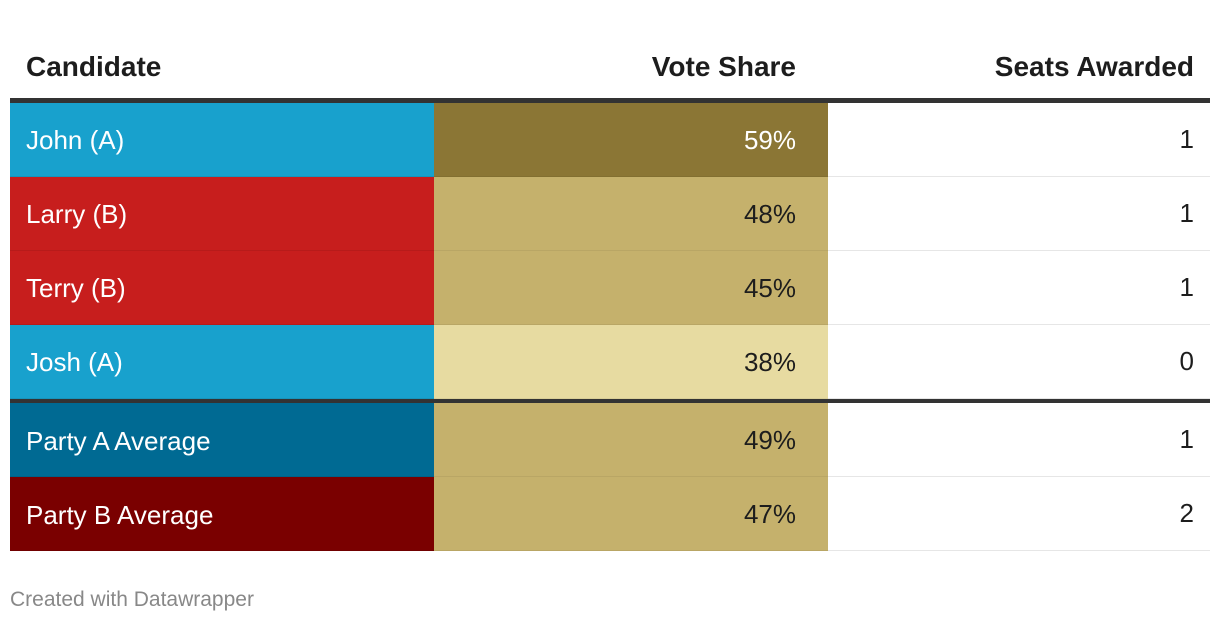 The image size is (1220, 624). I want to click on table-row: John (A) 59% 1, so click(610, 140).